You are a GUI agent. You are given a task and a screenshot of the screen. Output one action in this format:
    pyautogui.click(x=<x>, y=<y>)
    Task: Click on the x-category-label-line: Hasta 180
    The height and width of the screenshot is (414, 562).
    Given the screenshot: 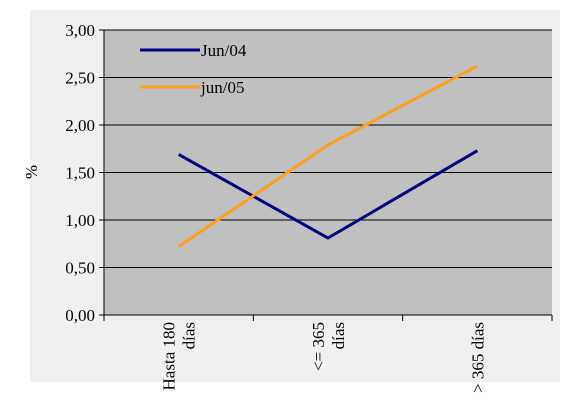 What is the action you would take?
    pyautogui.click(x=169, y=356)
    